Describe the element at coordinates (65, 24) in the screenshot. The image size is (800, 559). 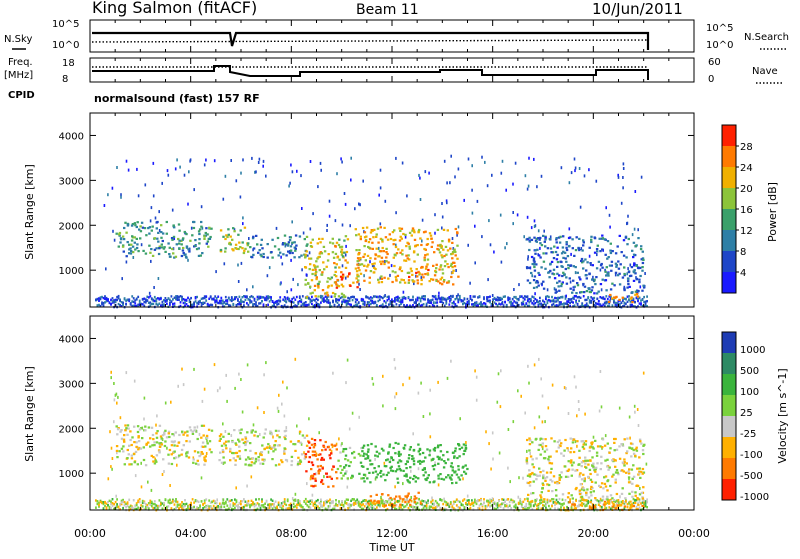
I see `noise-left-tick-top: 10^5` at that location.